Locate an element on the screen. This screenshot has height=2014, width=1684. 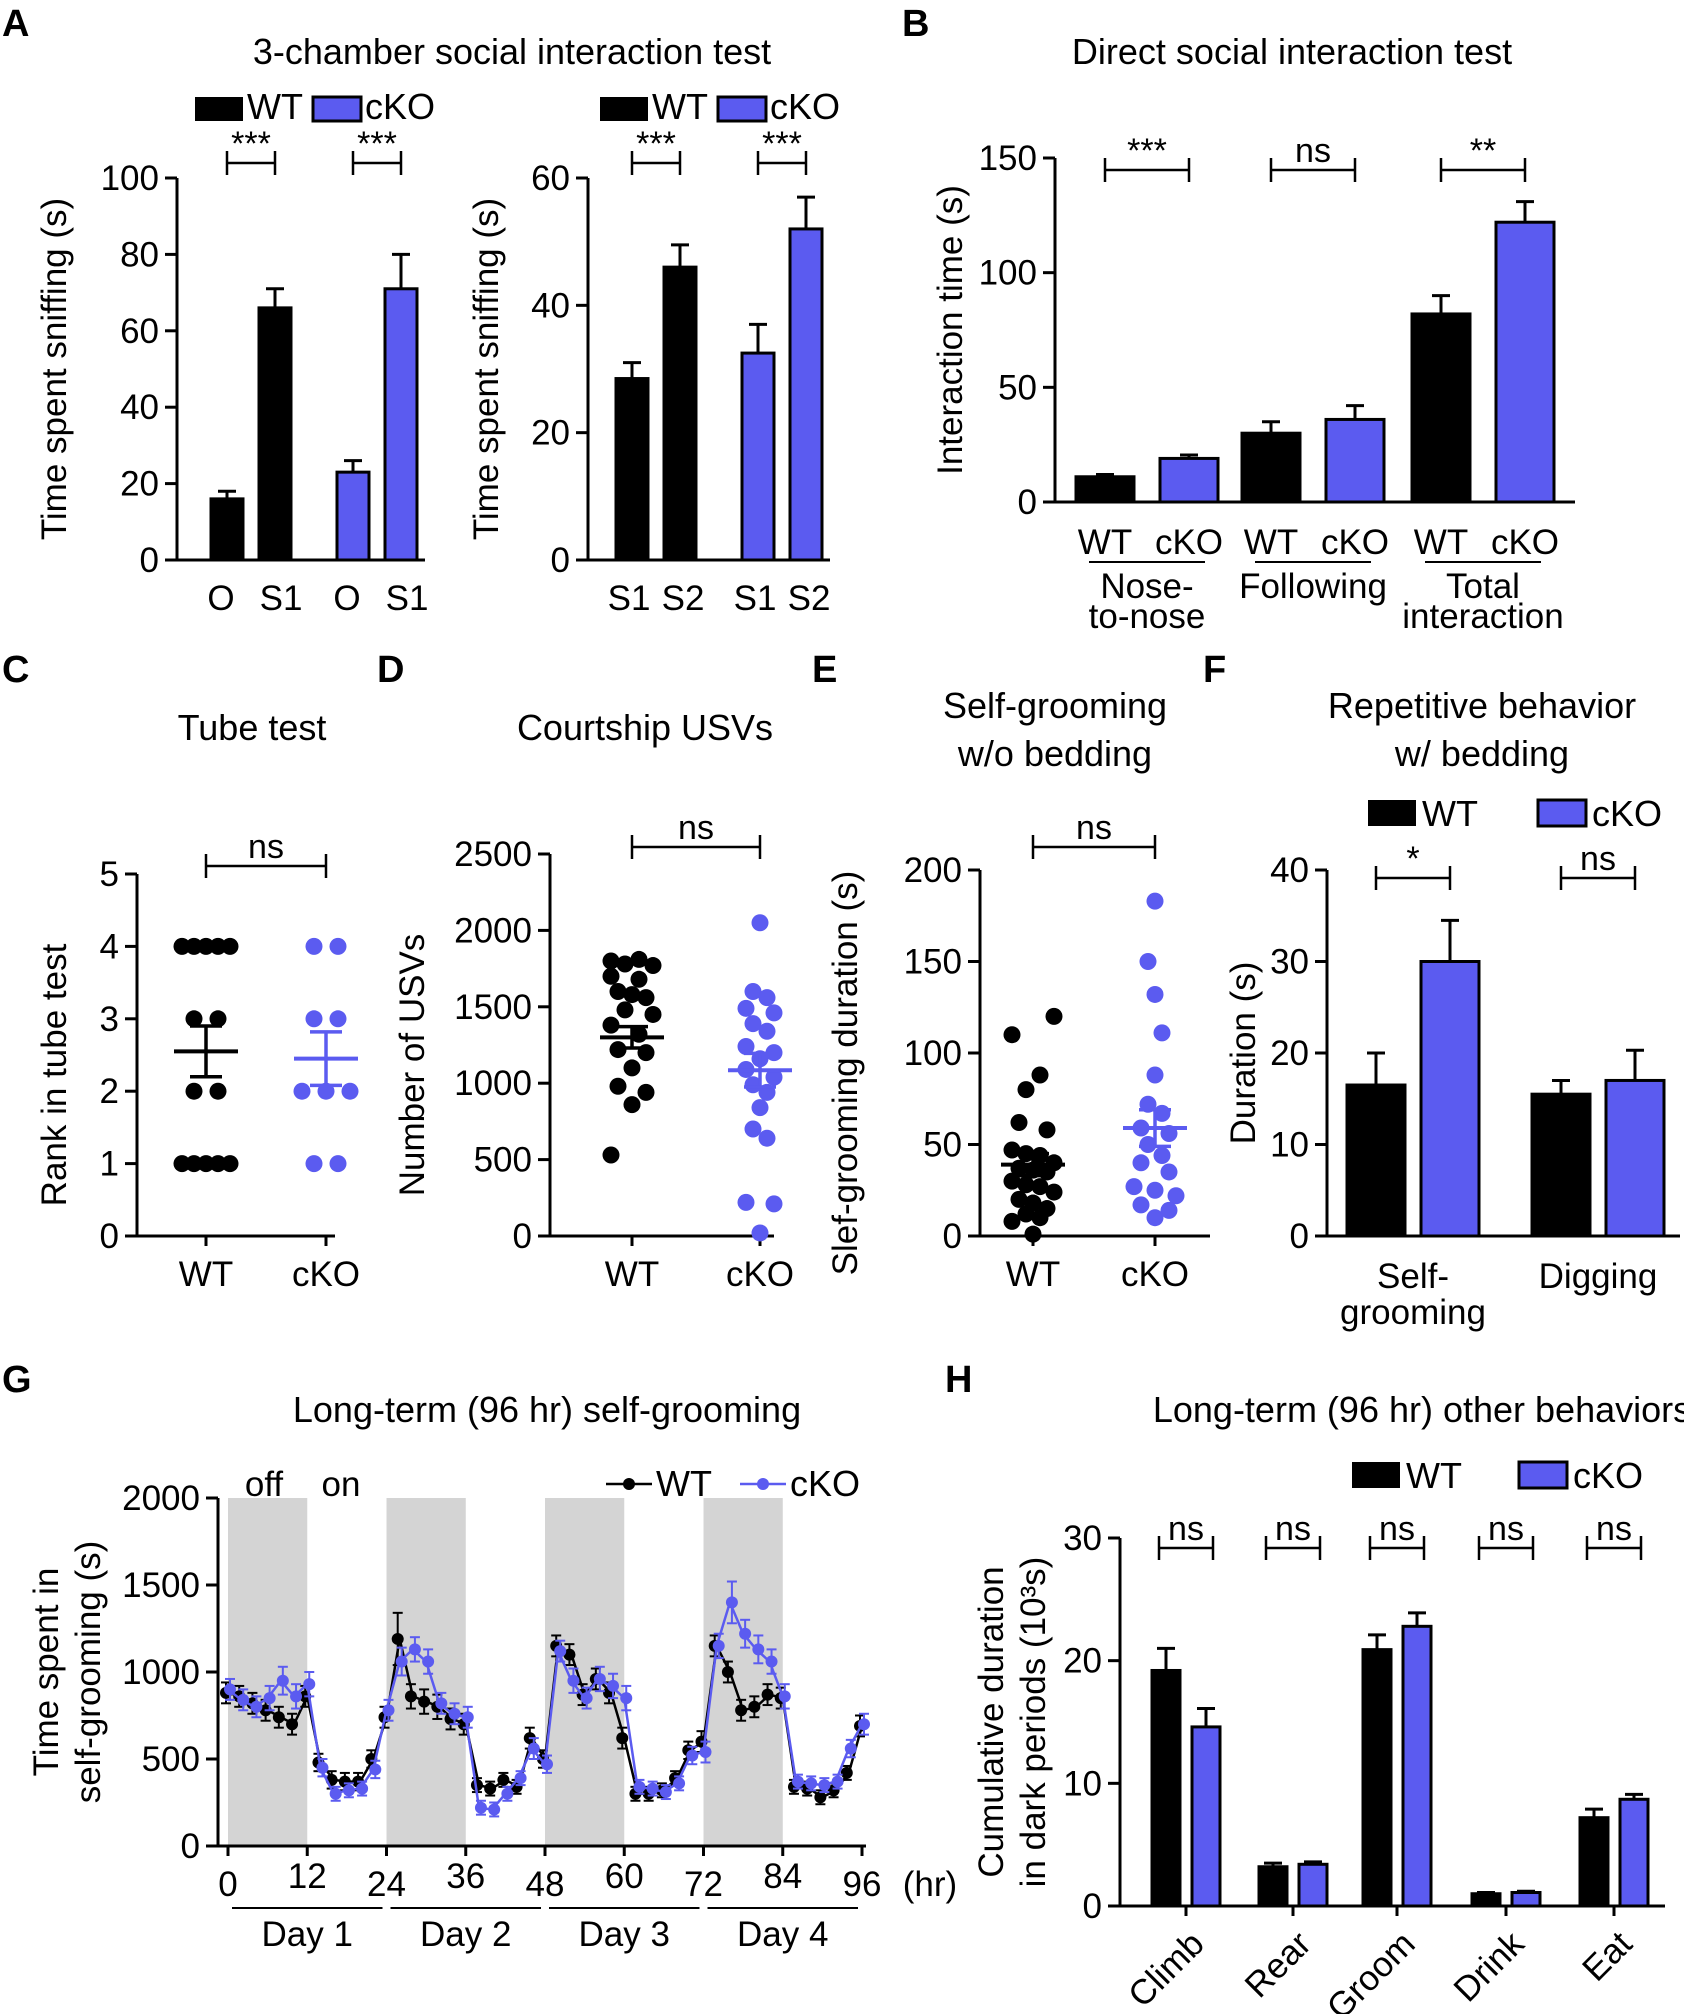
b-y-tick-label: 100 is located at coordinates (1008, 273).